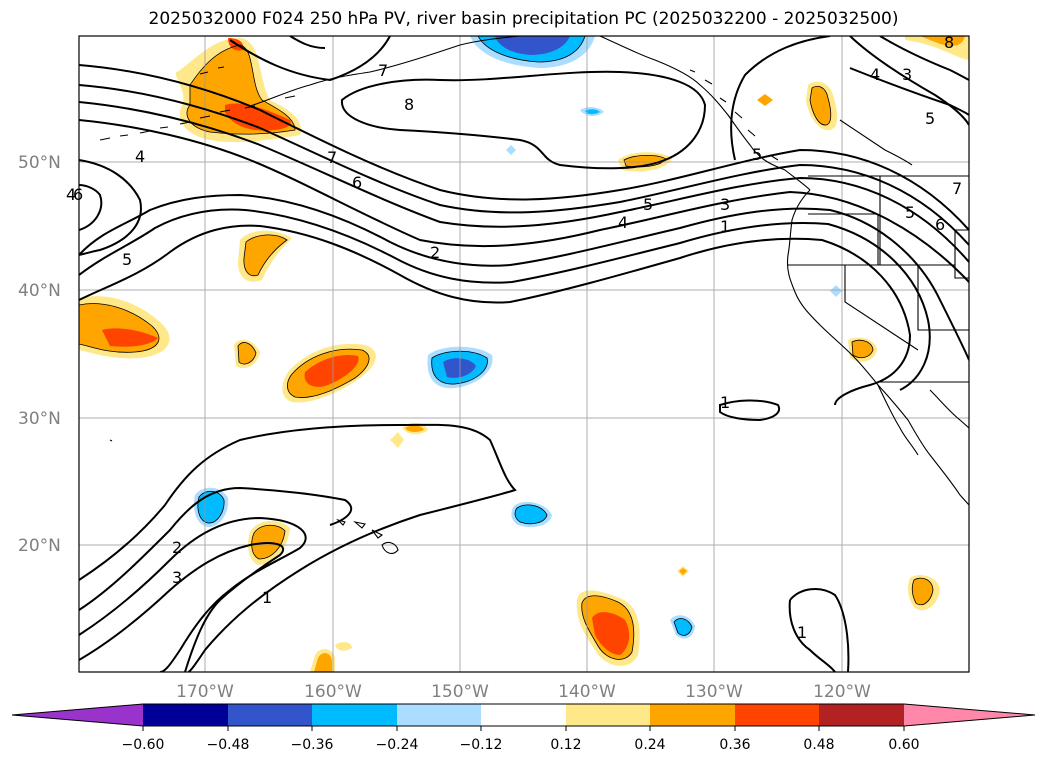 The image size is (1047, 765). What do you see at coordinates (903, 745) in the screenshot?
I see `colorbar-tick-label: 0.60` at bounding box center [903, 745].